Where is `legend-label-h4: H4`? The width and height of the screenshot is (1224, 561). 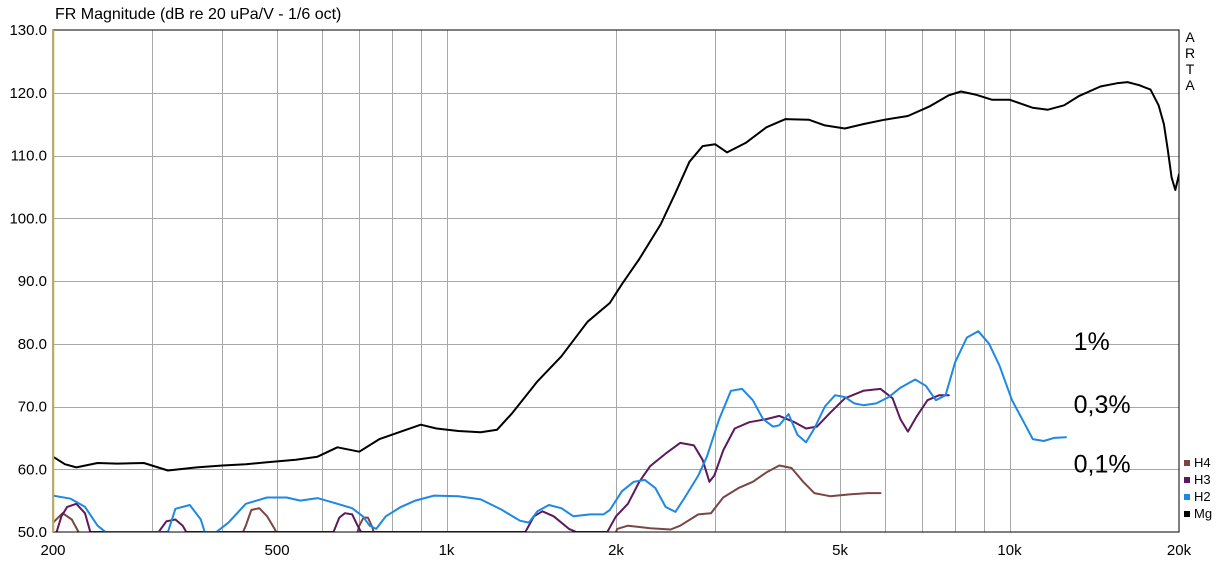
legend-label-h4: H4 is located at coordinates (1202, 462).